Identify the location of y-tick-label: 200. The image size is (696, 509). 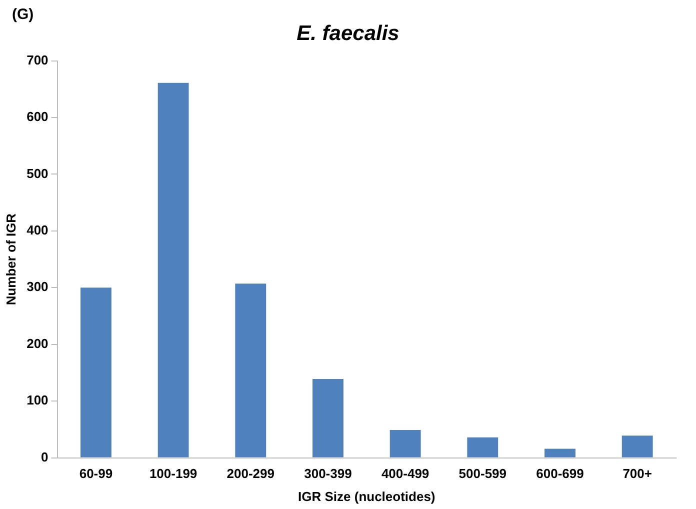
(37, 343).